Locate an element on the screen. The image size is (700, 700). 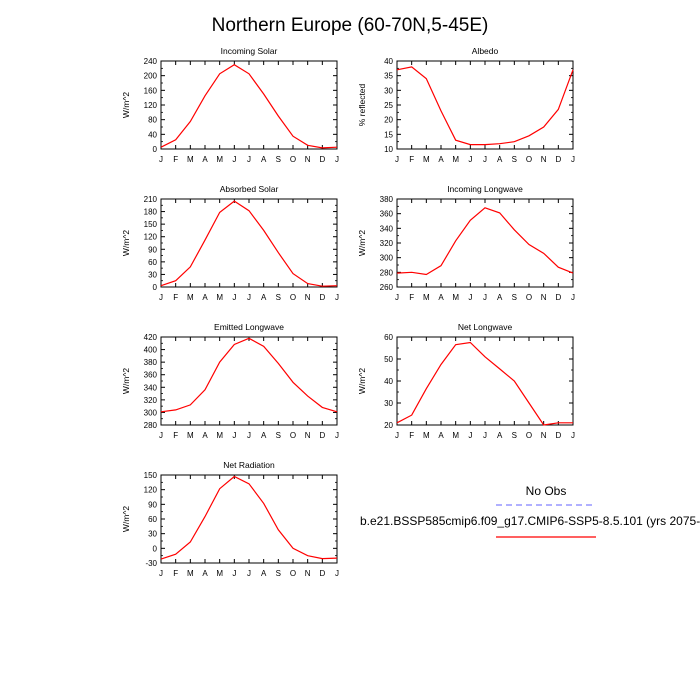
panel-title: Incoming Solar is located at coordinates (249, 51).